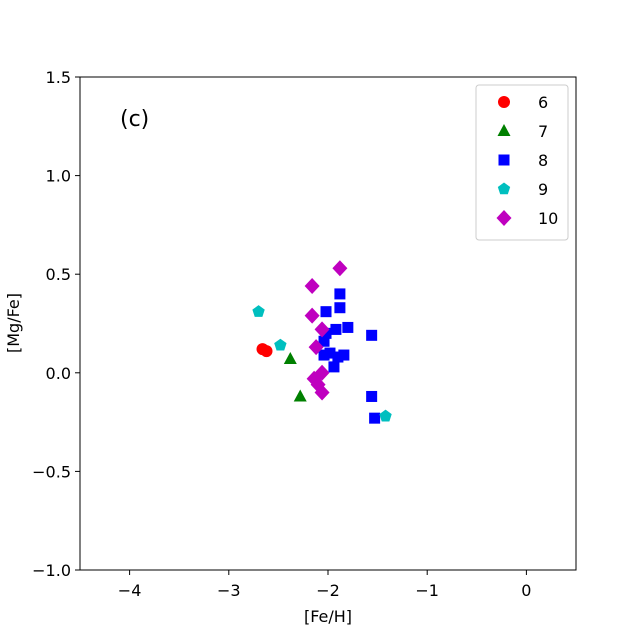  Describe the element at coordinates (543, 189) in the screenshot. I see `legend-label-9: 9` at that location.